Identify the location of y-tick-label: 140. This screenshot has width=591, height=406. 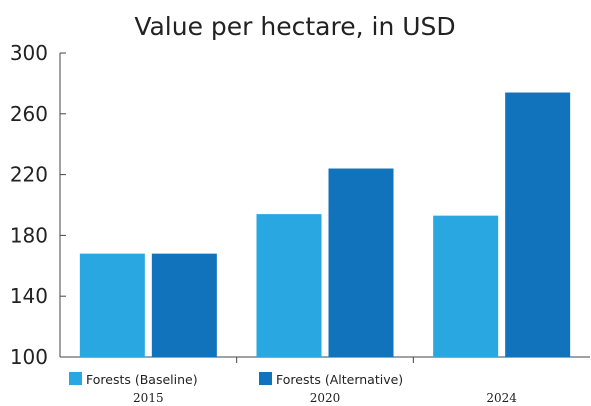
(29, 296).